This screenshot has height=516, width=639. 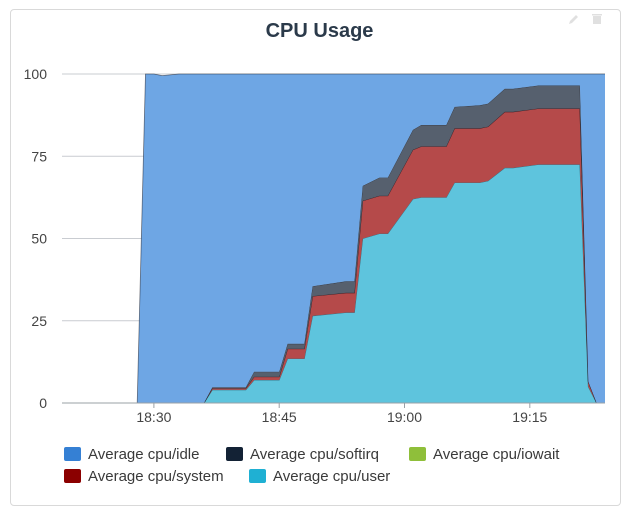 I want to click on legend-label: Average cpu/system, so click(x=156, y=476).